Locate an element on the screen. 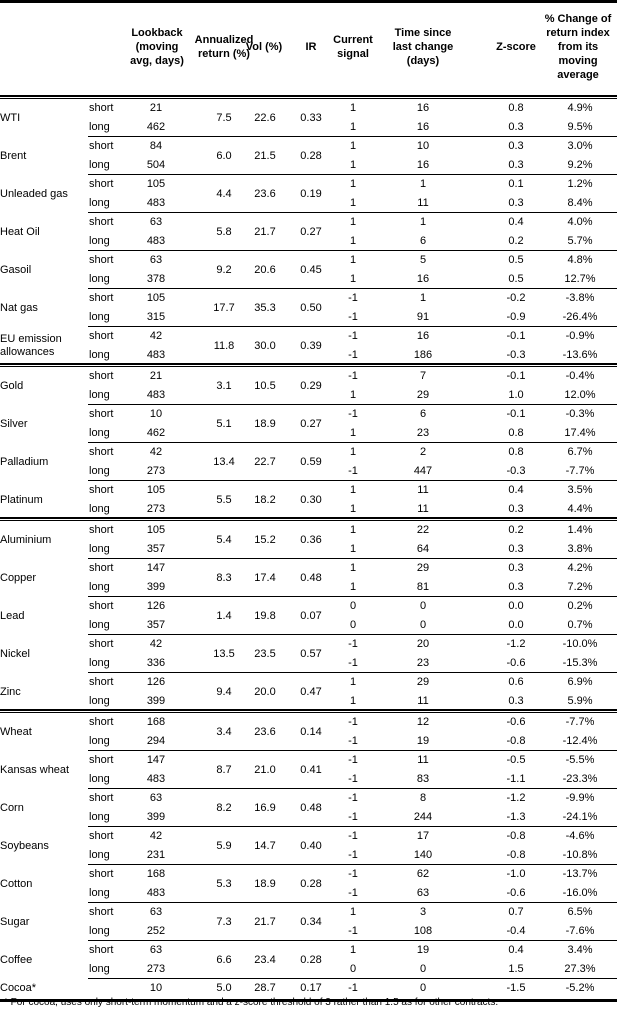 The image size is (617, 1014). commodity-name: Soybeans is located at coordinates (24, 845).